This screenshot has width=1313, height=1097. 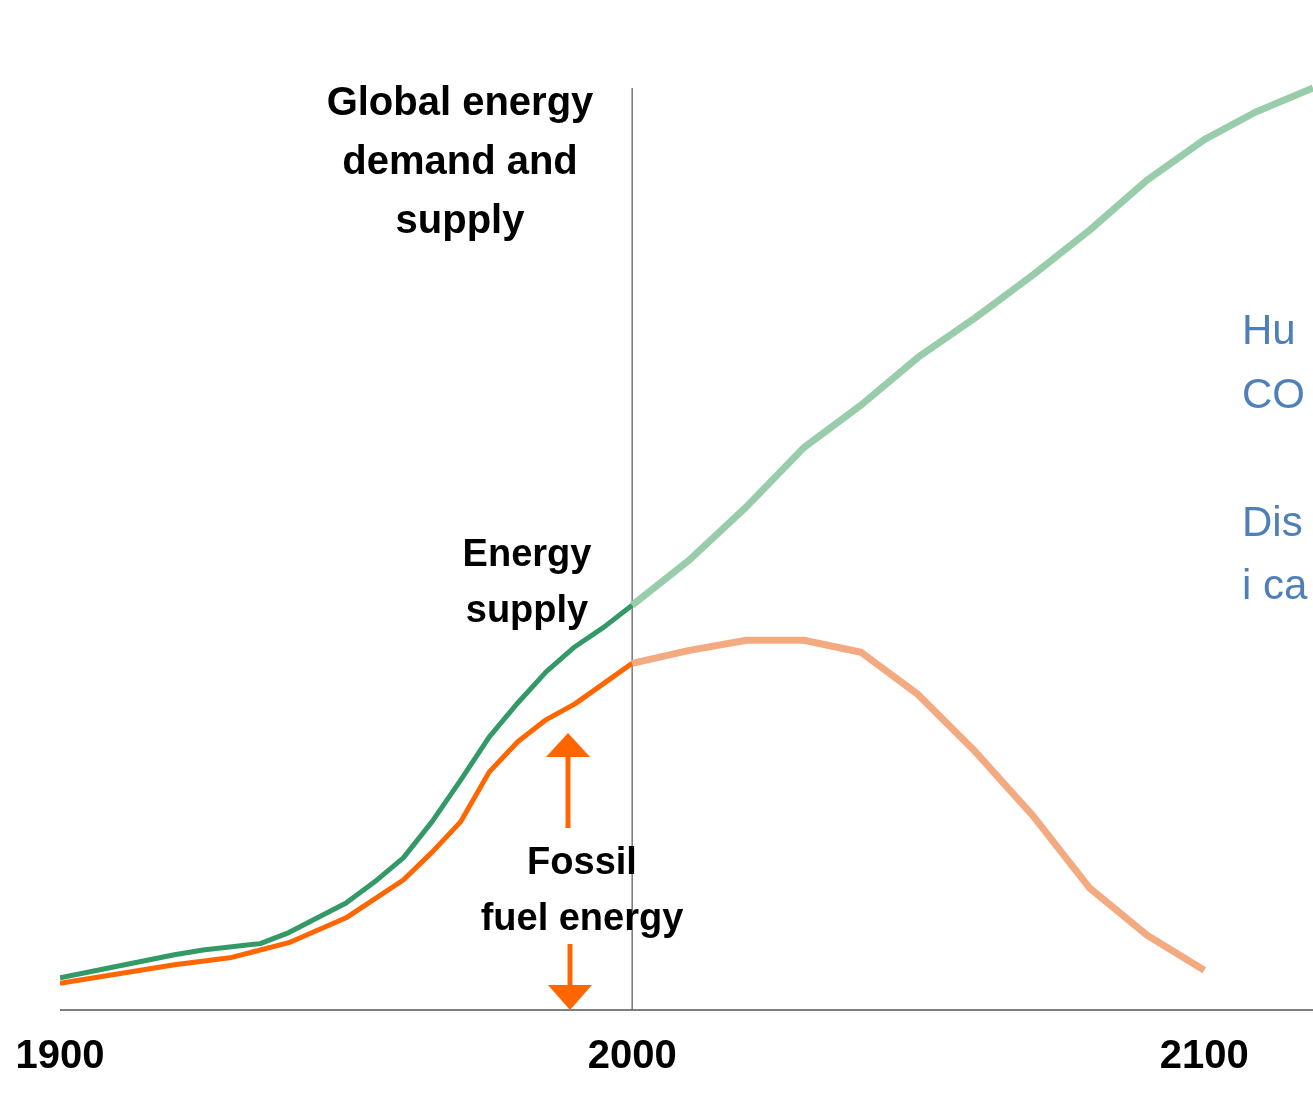 What do you see at coordinates (1269, 330) in the screenshot?
I see `annotation: Hu` at bounding box center [1269, 330].